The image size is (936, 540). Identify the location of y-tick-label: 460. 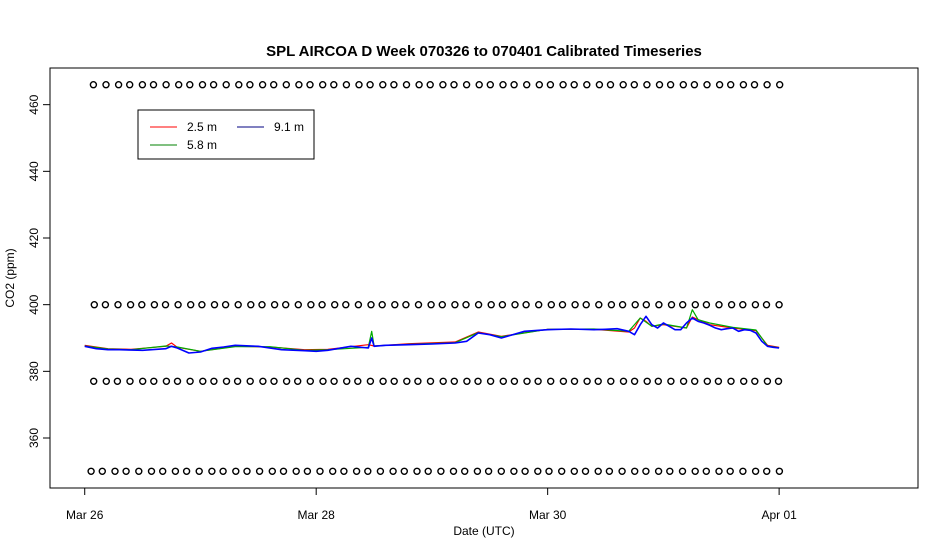
(34, 104).